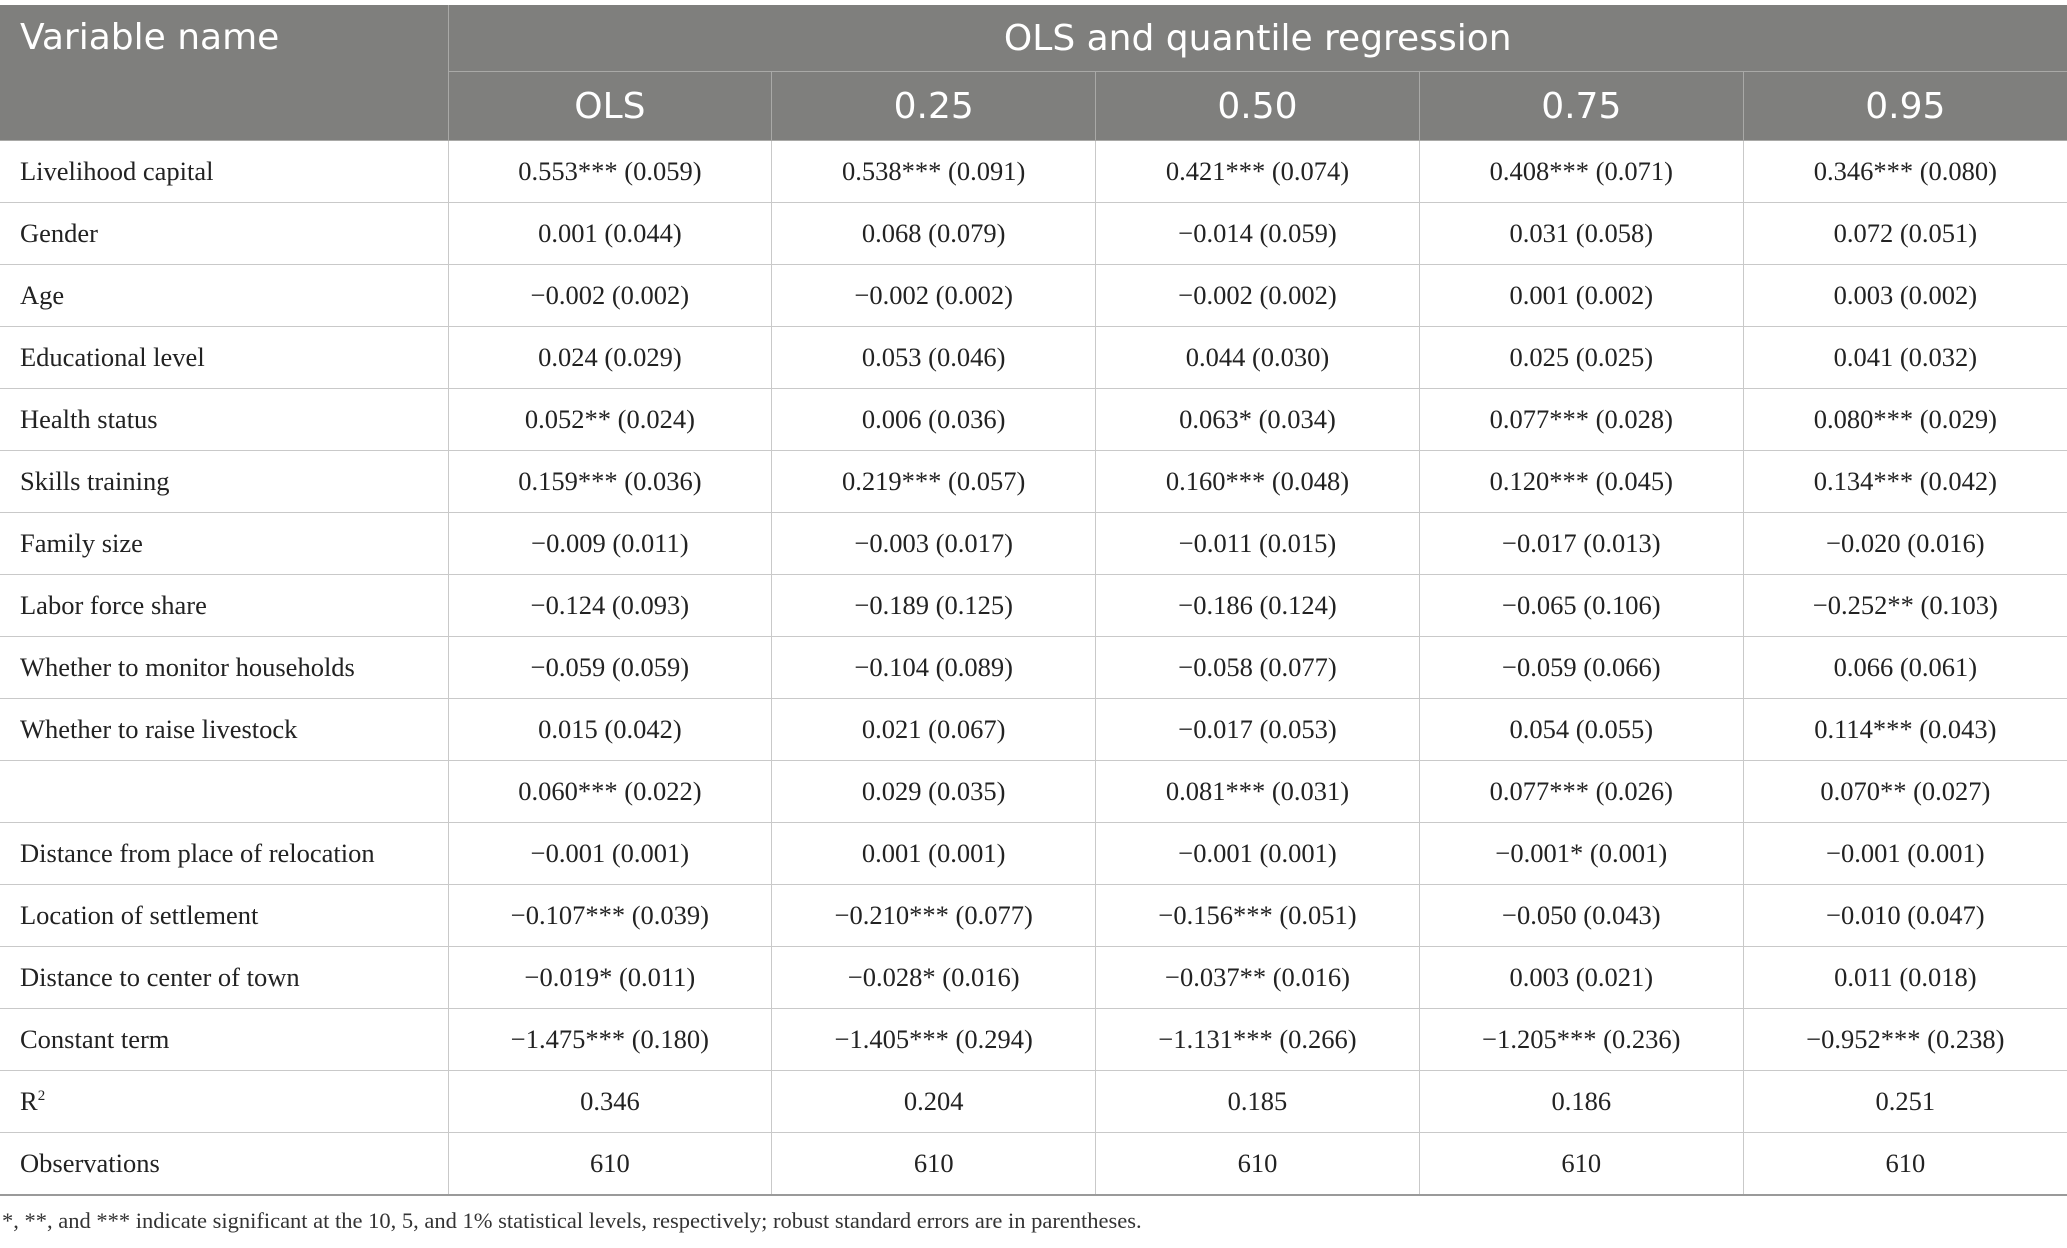 The height and width of the screenshot is (1248, 2067). What do you see at coordinates (1905, 171) in the screenshot?
I see `value-cell: 0.346*** (0.080)` at bounding box center [1905, 171].